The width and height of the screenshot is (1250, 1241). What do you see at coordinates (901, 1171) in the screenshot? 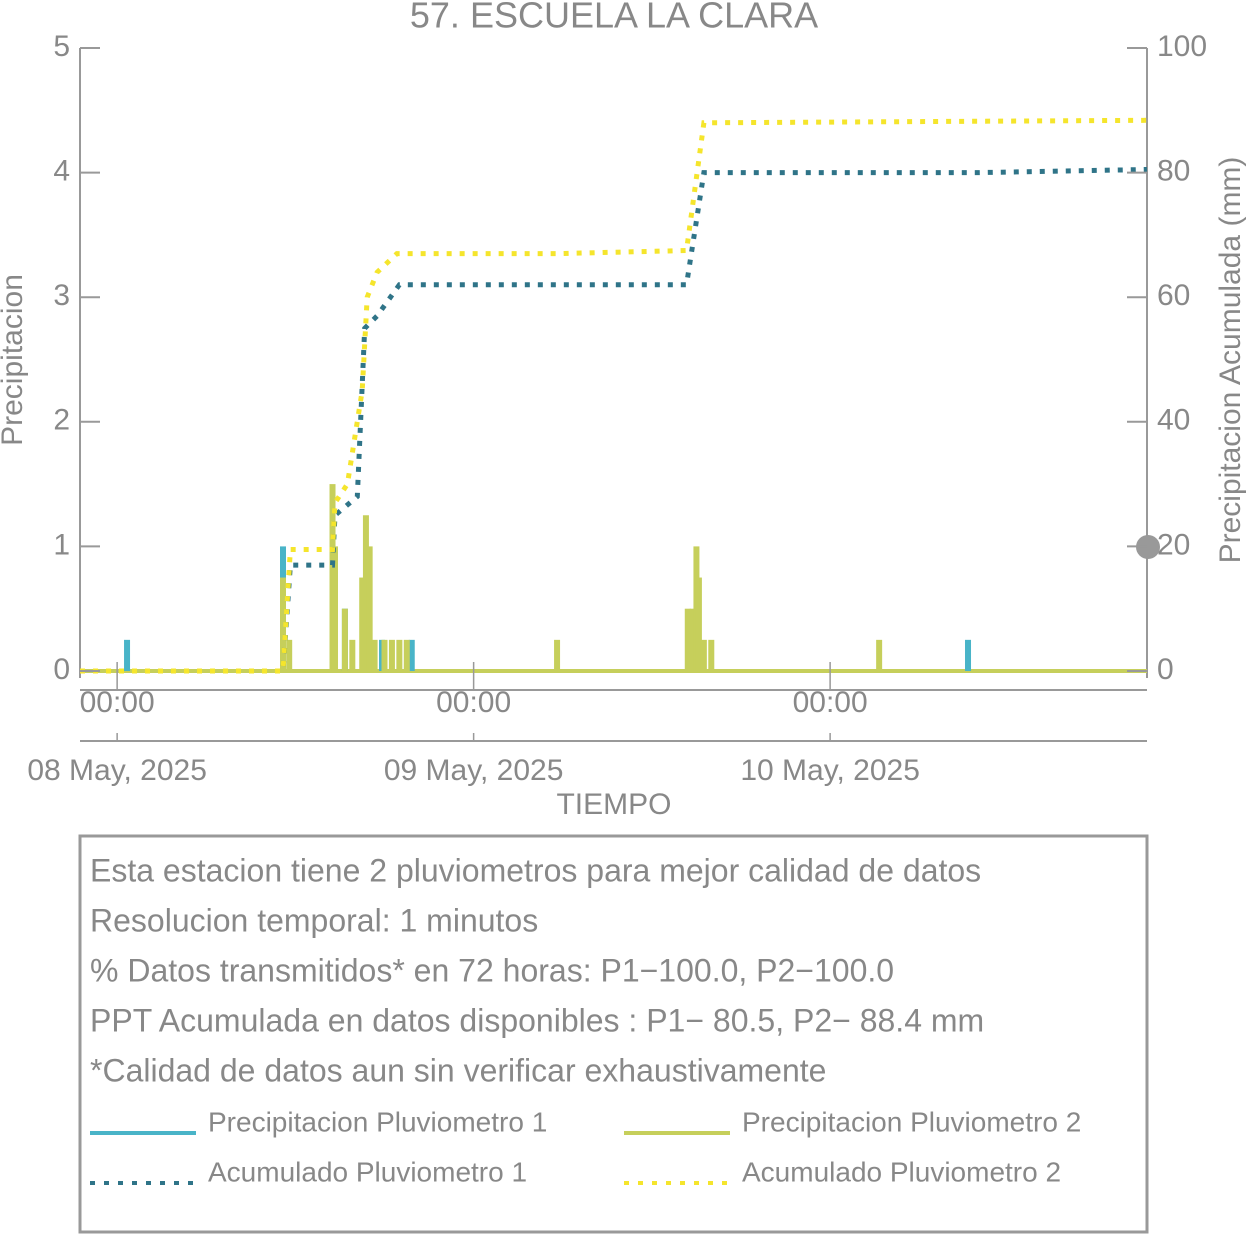
I see `legend-label: Acumulado Pluviometro 2` at bounding box center [901, 1171].